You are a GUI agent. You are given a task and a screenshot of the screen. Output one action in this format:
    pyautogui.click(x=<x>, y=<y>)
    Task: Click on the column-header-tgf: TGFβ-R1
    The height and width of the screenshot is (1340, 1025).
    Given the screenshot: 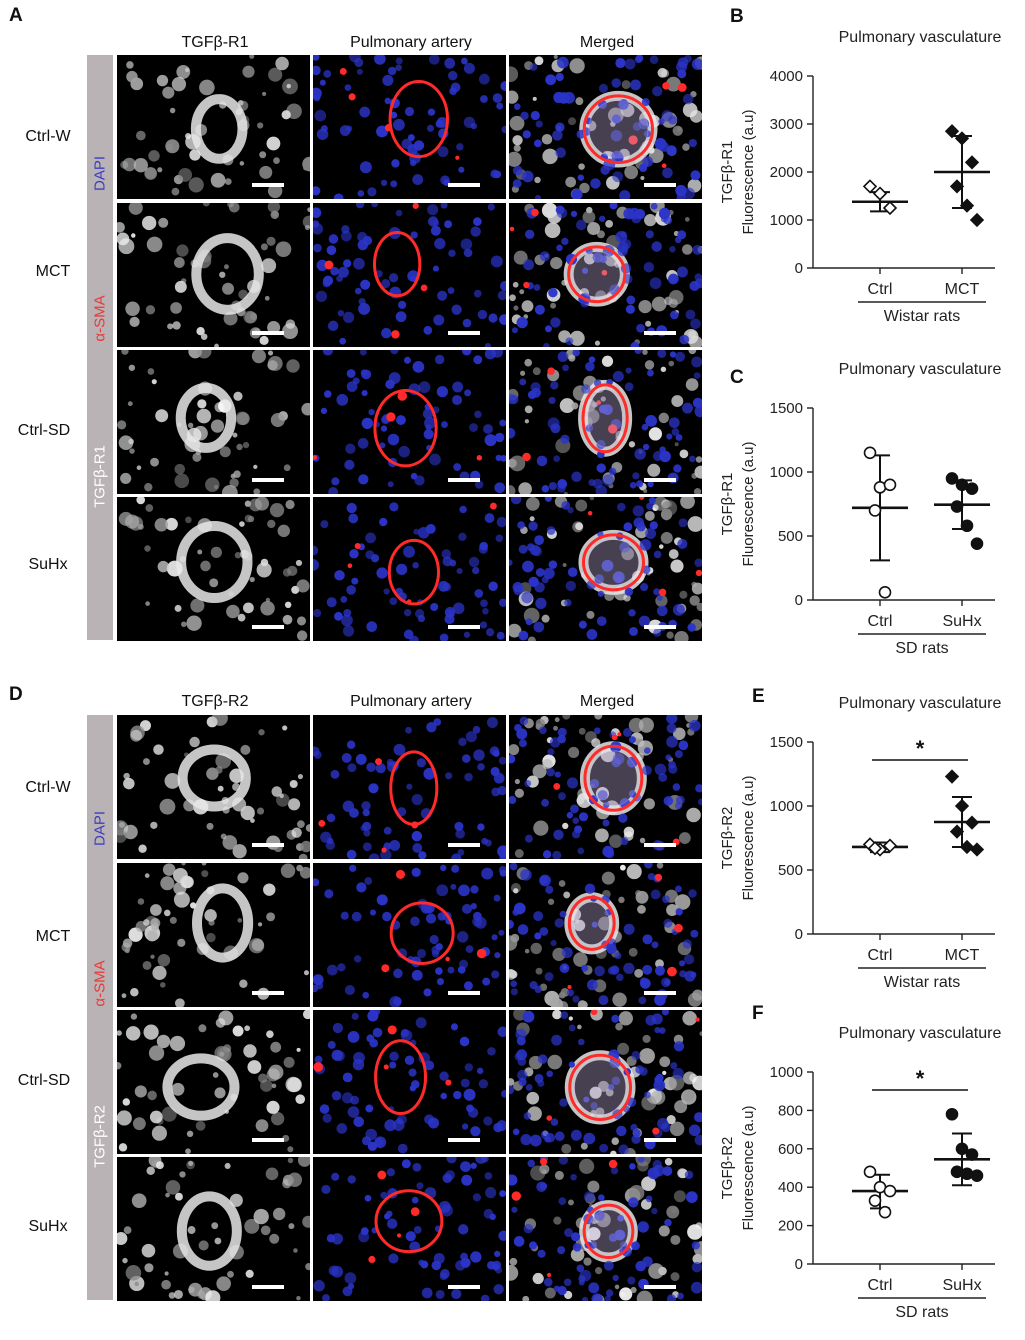 What is the action you would take?
    pyautogui.click(x=215, y=42)
    